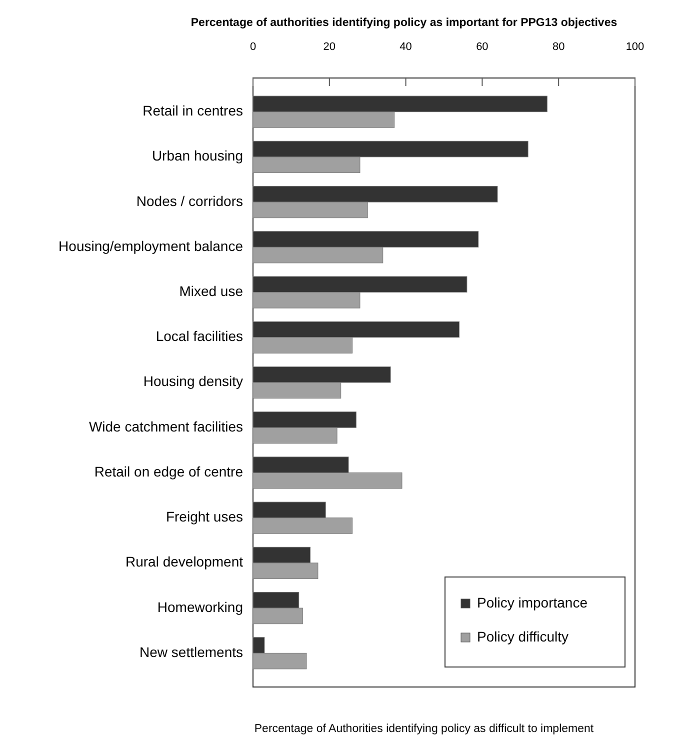  I want to click on y-tick-label: Mixed use, so click(211, 290).